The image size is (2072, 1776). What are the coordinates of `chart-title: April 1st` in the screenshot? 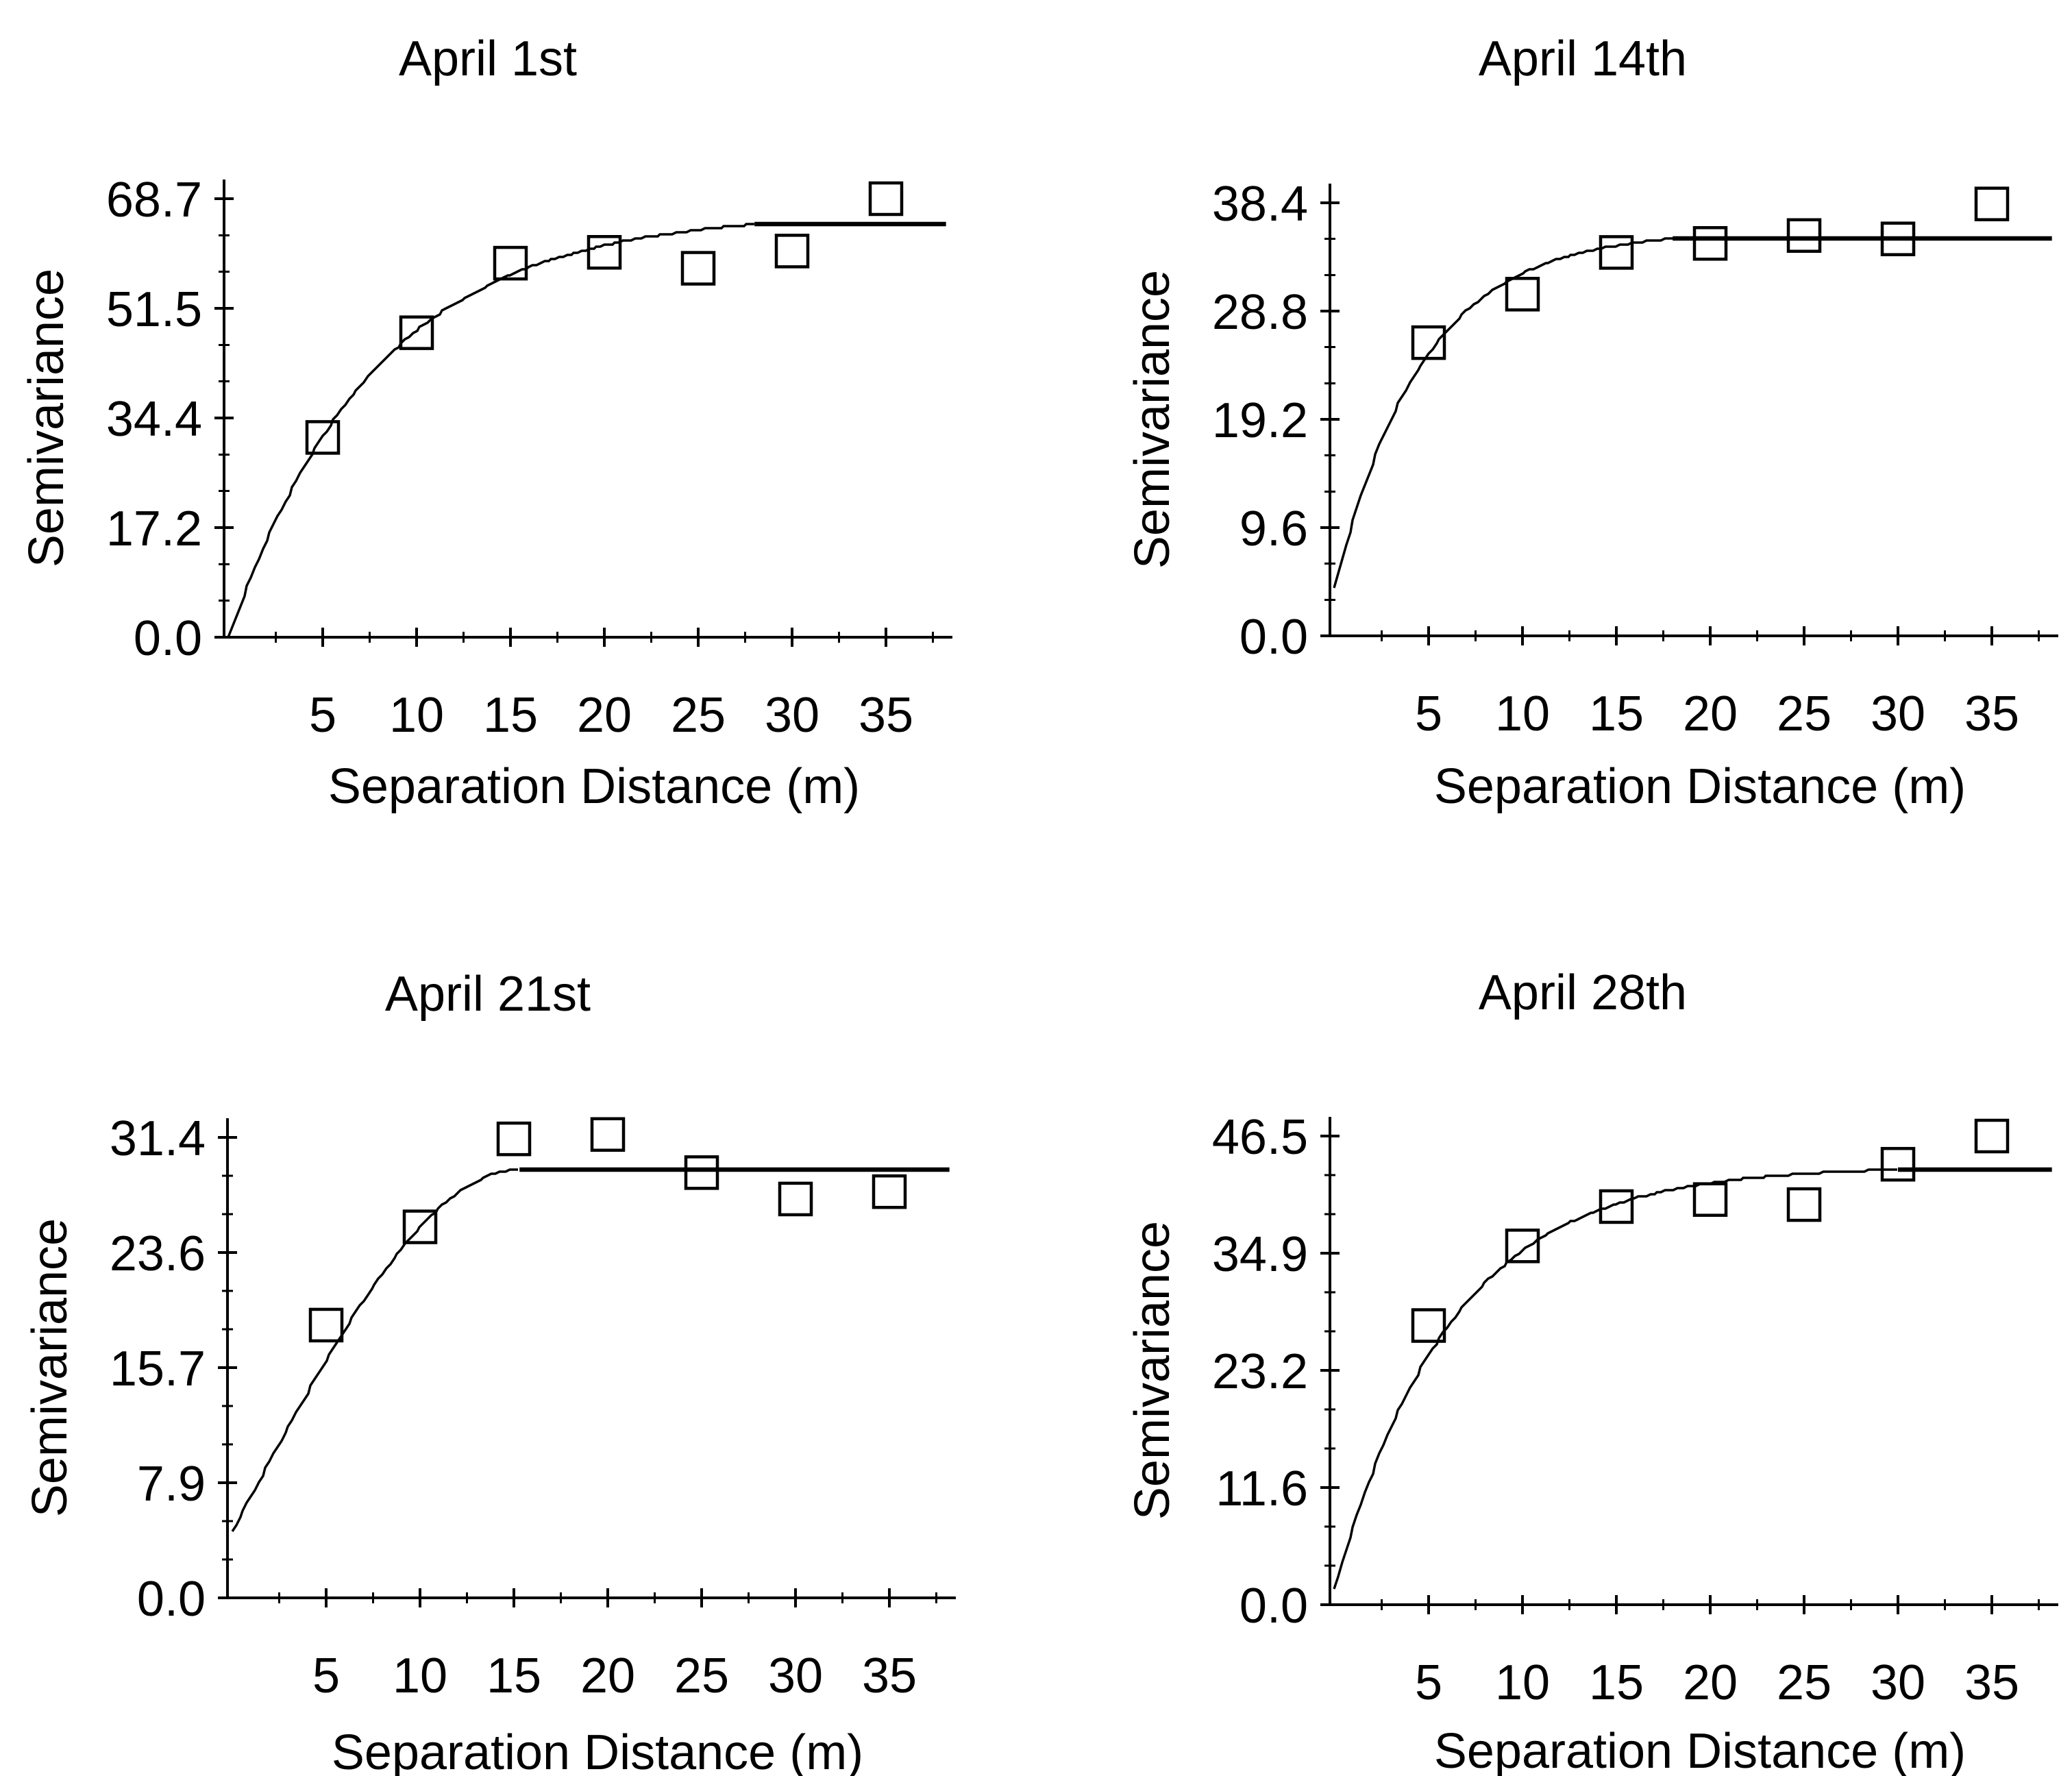 It's located at (488, 59).